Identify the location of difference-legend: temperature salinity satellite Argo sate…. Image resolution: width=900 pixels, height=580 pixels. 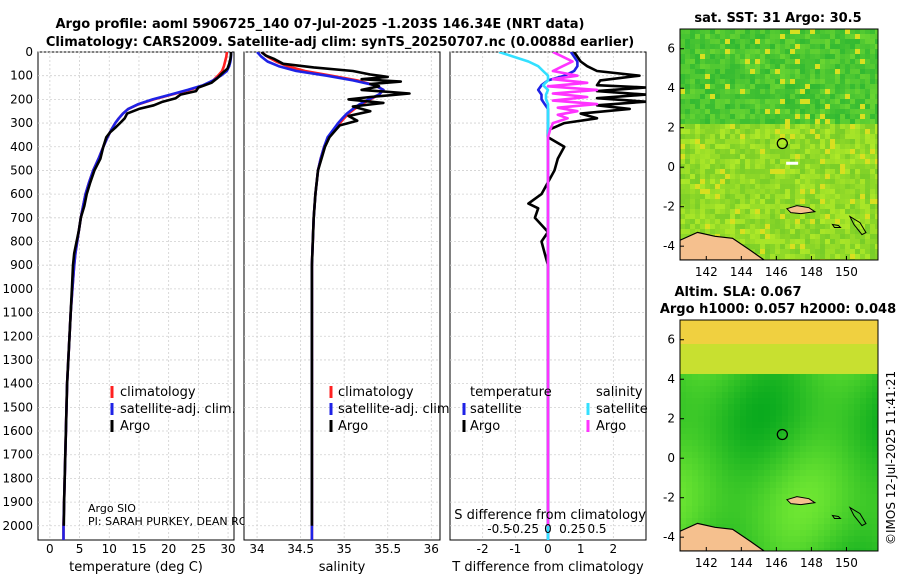
(555, 409).